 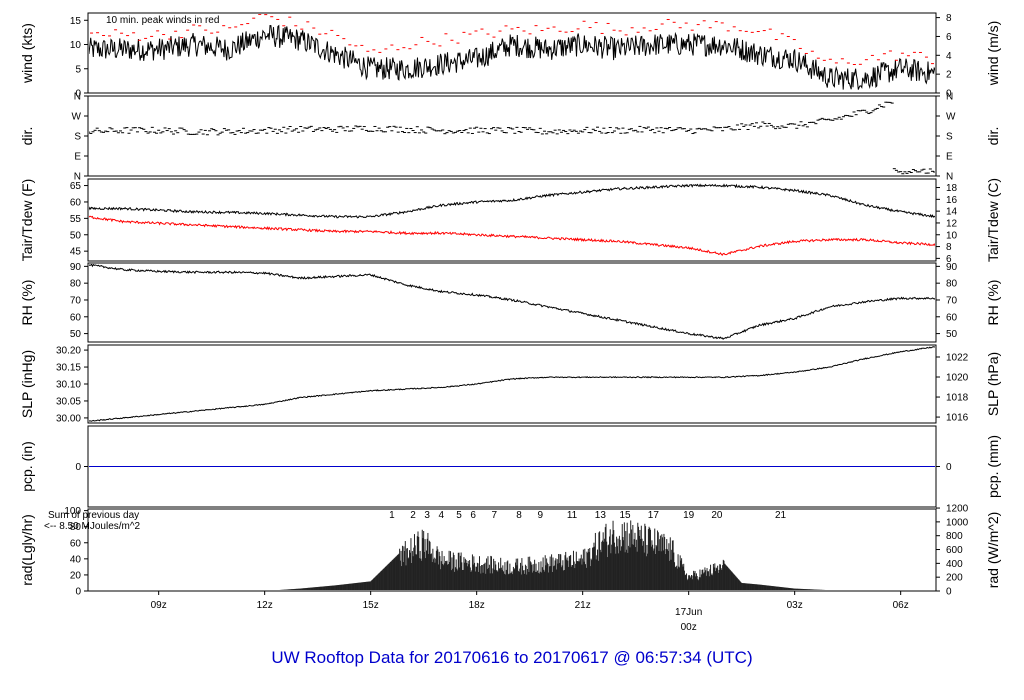 I want to click on radiation-hour-label: 8, so click(x=519, y=515).